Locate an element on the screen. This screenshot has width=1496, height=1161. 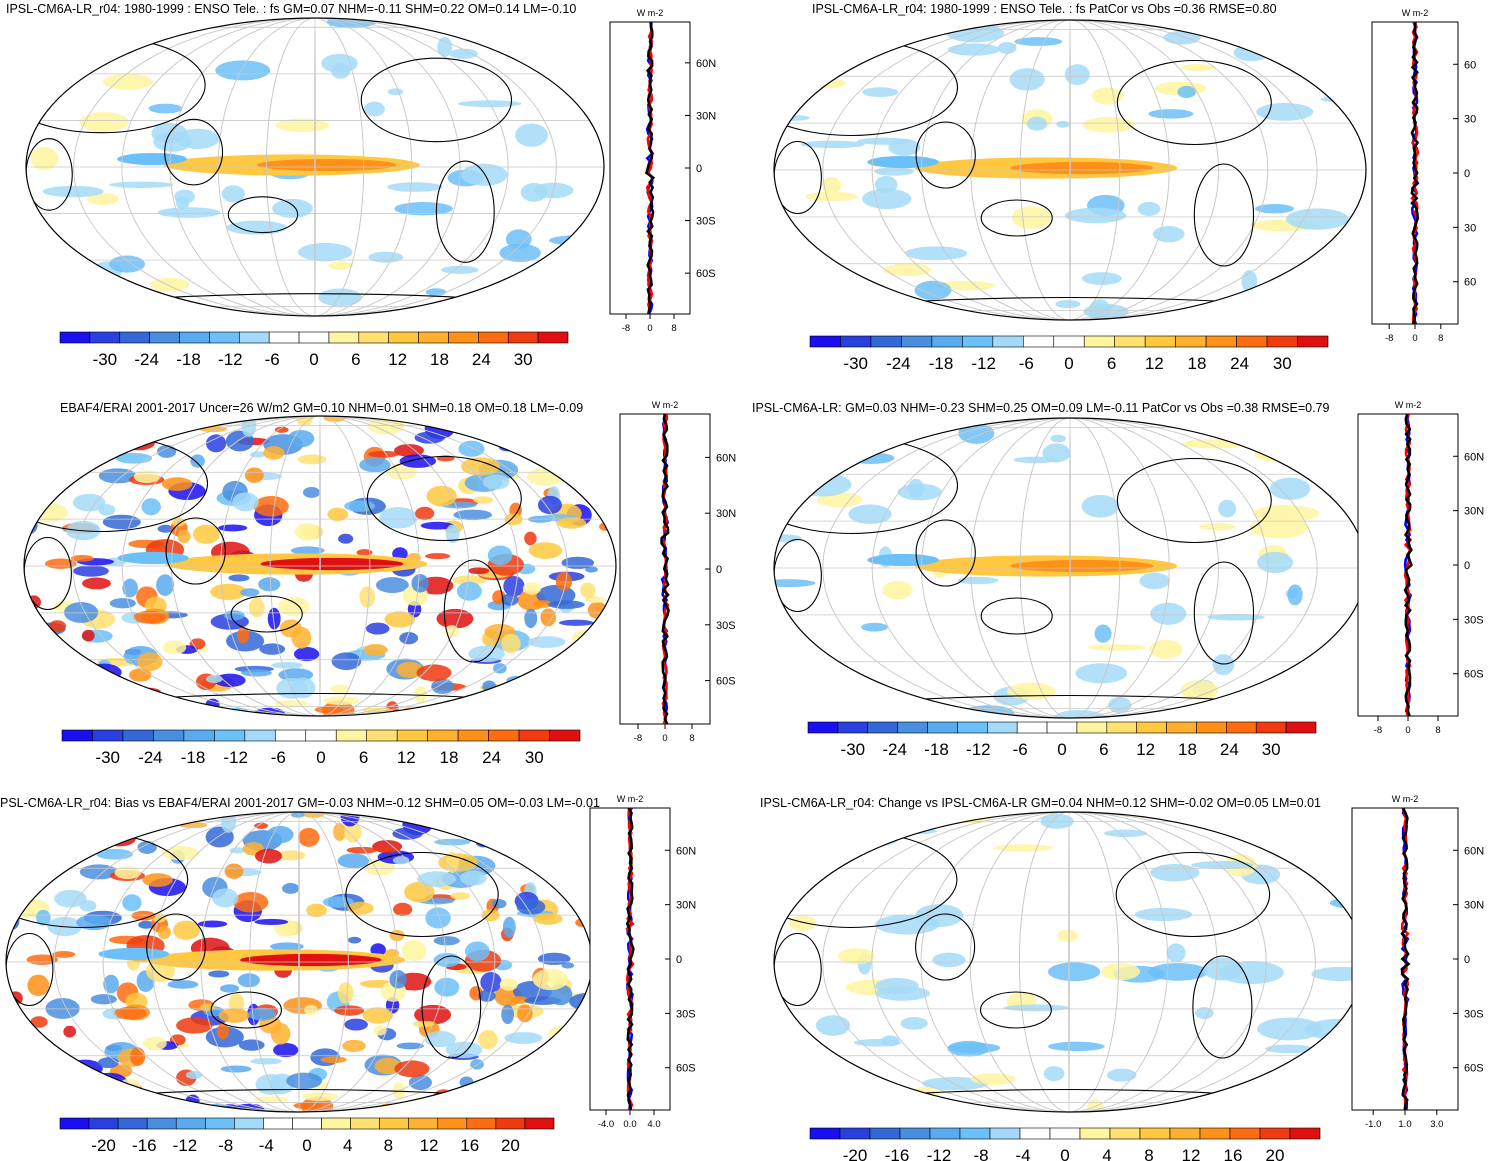
x-tick-label: -8 is located at coordinates (626, 328).